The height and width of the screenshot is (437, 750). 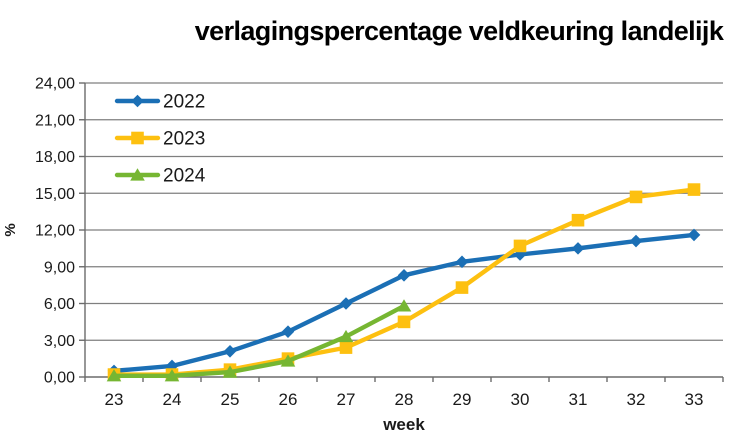 I want to click on x-tick-label: 23, so click(x=114, y=399).